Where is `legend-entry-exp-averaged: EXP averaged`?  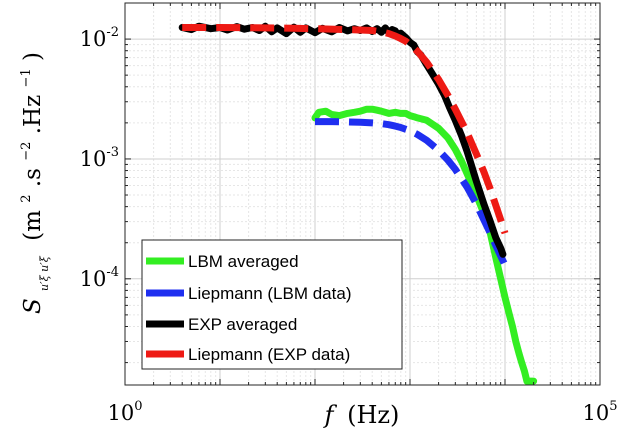 legend-entry-exp-averaged: EXP averaged is located at coordinates (221, 324).